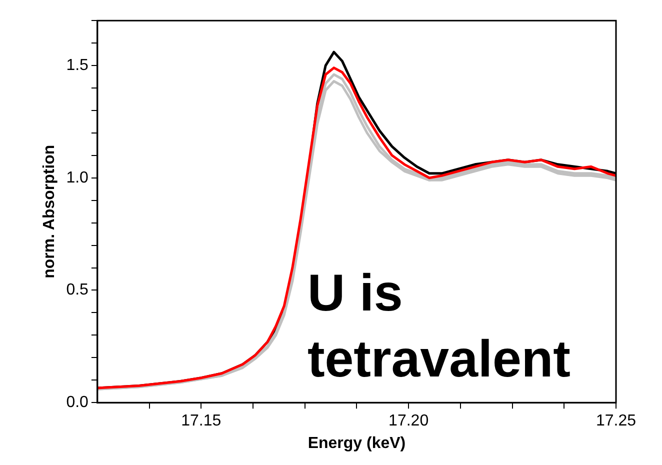 This screenshot has height=465, width=662. Describe the element at coordinates (77, 290) in the screenshot. I see `y-tick-label: 0.5` at that location.